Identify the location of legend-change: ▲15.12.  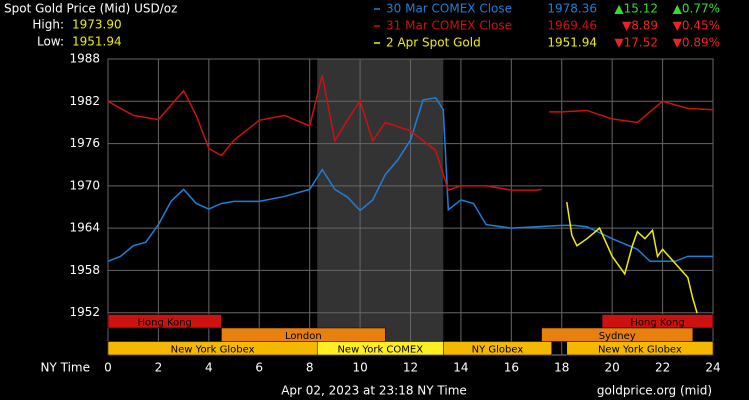
(636, 9).